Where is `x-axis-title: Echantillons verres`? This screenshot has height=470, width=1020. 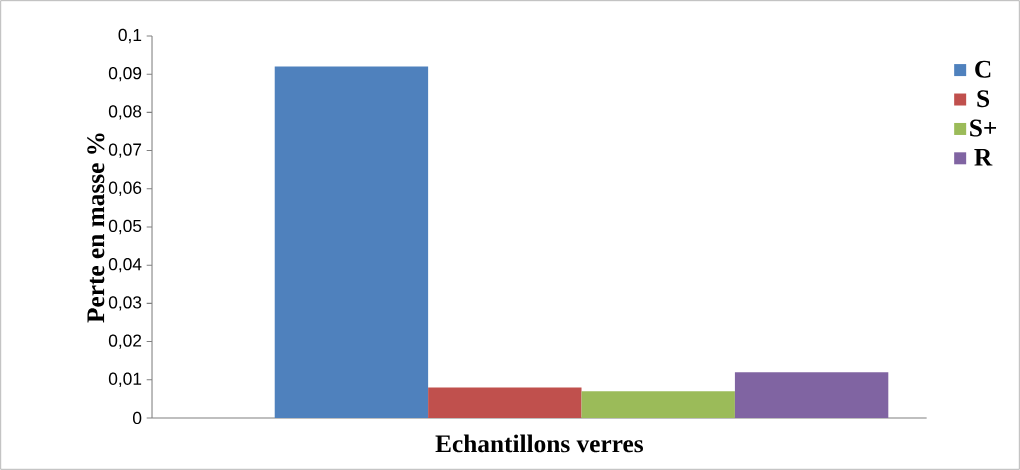
x-axis-title: Echantillons verres is located at coordinates (539, 443).